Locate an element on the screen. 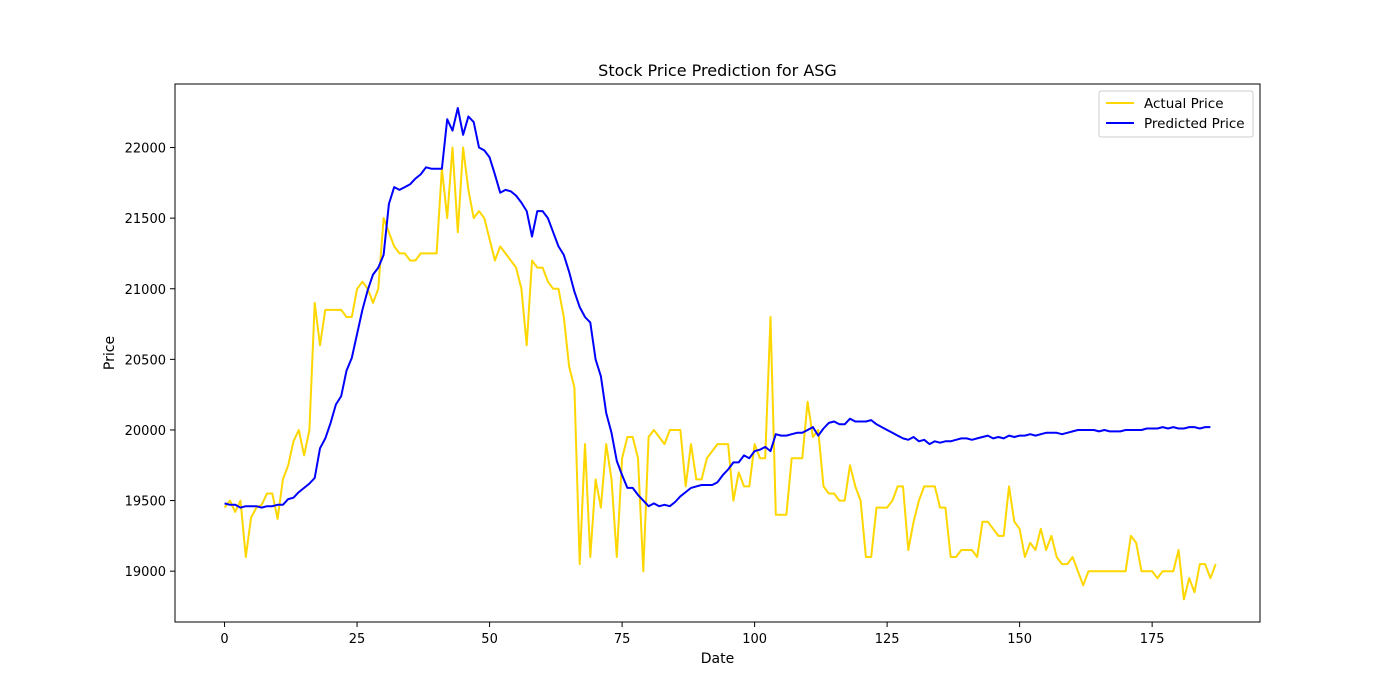 The width and height of the screenshot is (1400, 700). legend: Actual Price Predicted Price is located at coordinates (1176, 114).